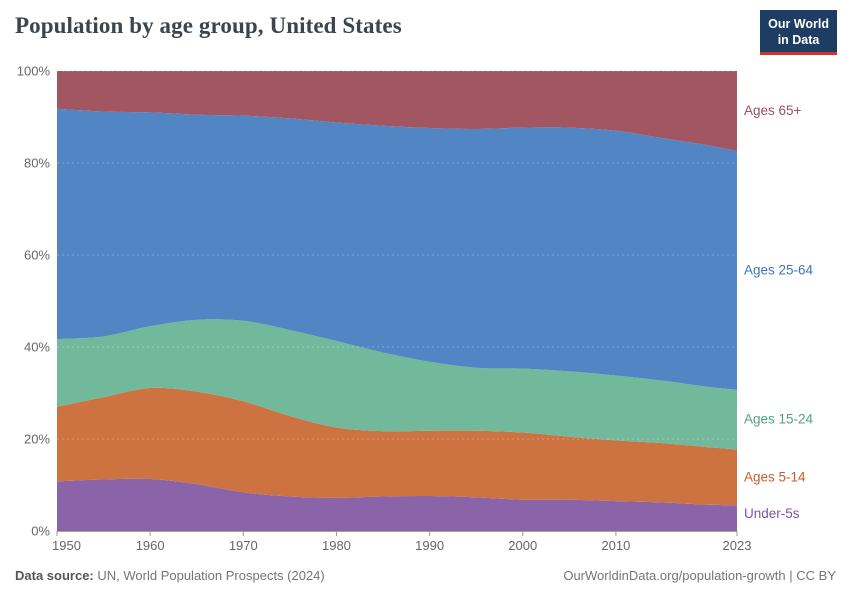  I want to click on x-tick-label-2023: 2023, so click(737, 545).